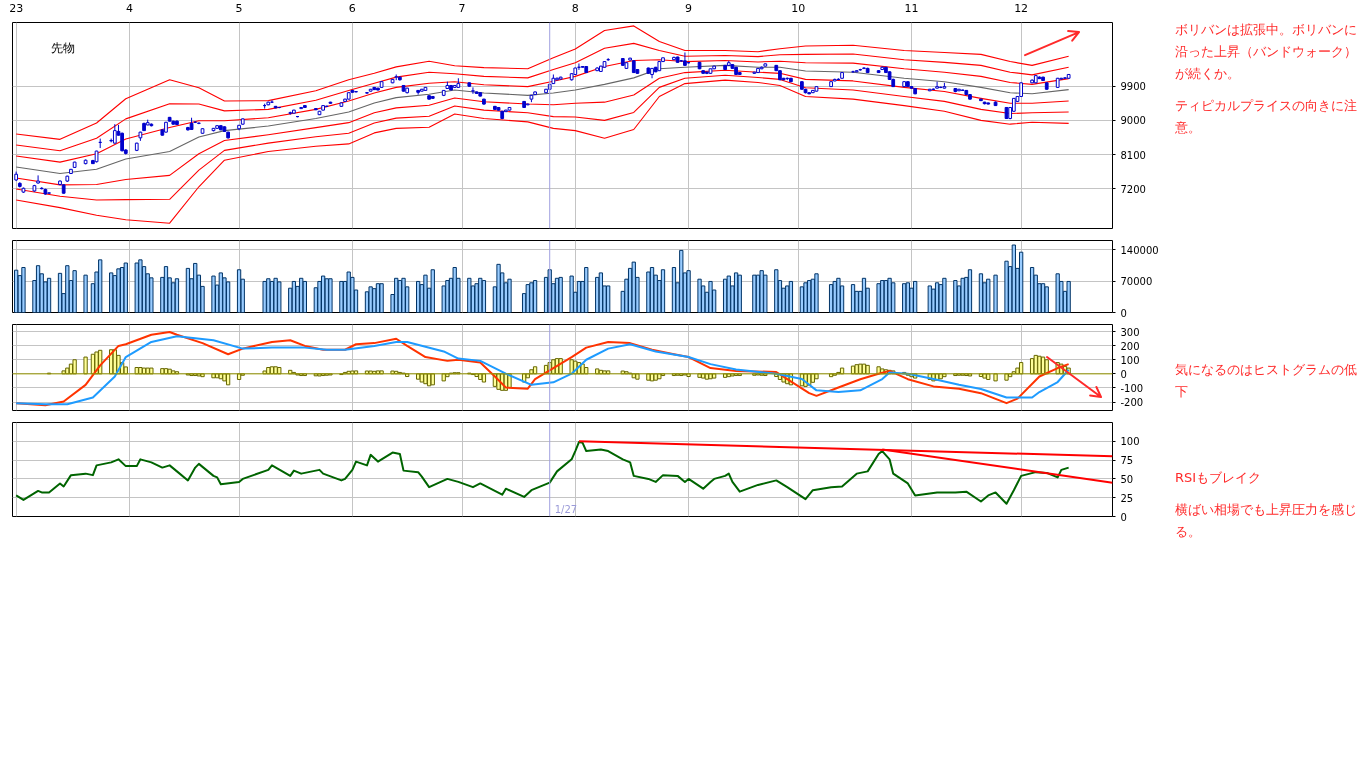 Image resolution: width=1366 pixels, height=768 pixels. Describe the element at coordinates (352, 8) in the screenshot. I see `x-tick-label: 6` at that location.